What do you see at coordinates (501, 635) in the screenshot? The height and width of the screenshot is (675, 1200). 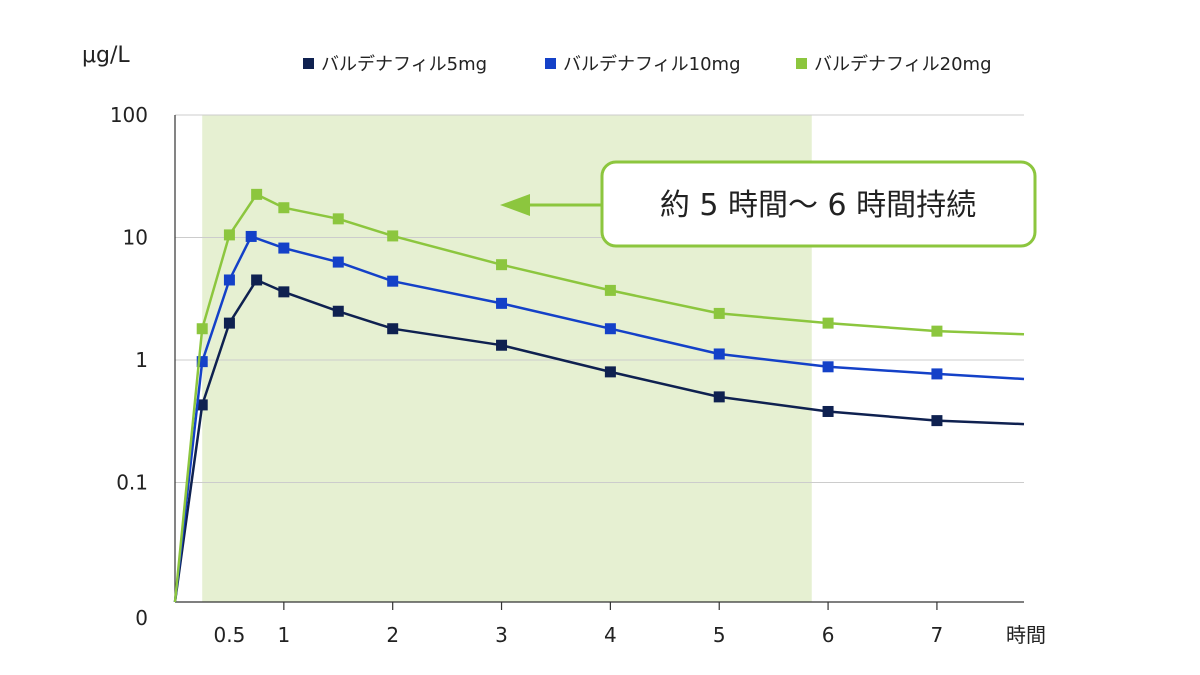 I see `x-tick-label: 3` at bounding box center [501, 635].